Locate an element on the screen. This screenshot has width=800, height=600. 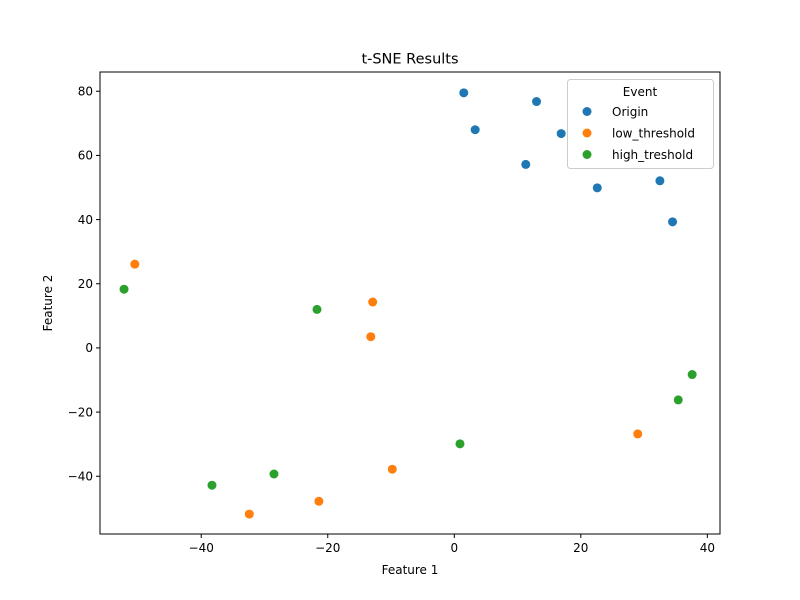
legend-label-high_treshold: high_treshold is located at coordinates (652, 155).